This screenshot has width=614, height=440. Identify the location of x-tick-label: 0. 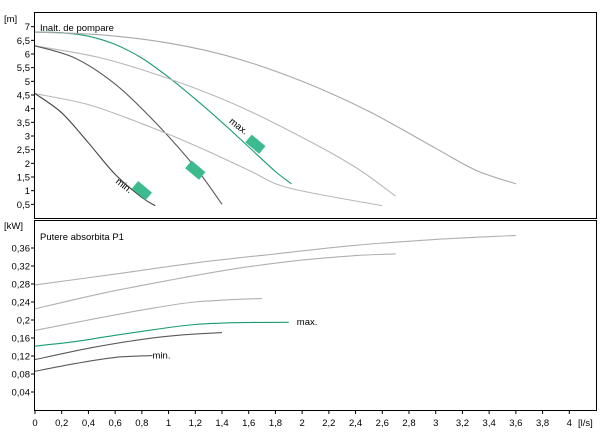
(34, 423).